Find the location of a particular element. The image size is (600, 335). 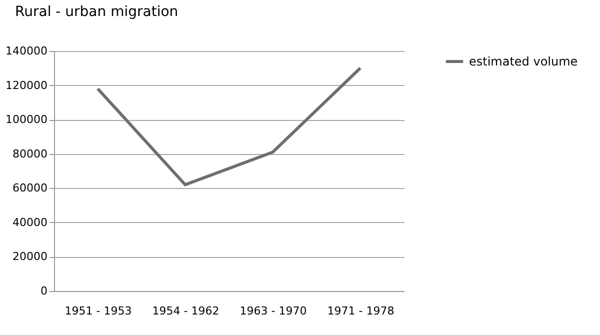

x-tick-label: 1954 - 1962 is located at coordinates (186, 311).